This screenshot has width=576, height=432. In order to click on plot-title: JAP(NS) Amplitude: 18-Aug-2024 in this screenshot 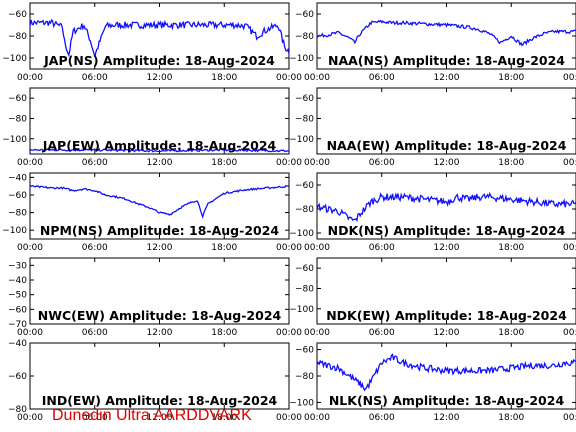, I will do `click(159, 60)`.